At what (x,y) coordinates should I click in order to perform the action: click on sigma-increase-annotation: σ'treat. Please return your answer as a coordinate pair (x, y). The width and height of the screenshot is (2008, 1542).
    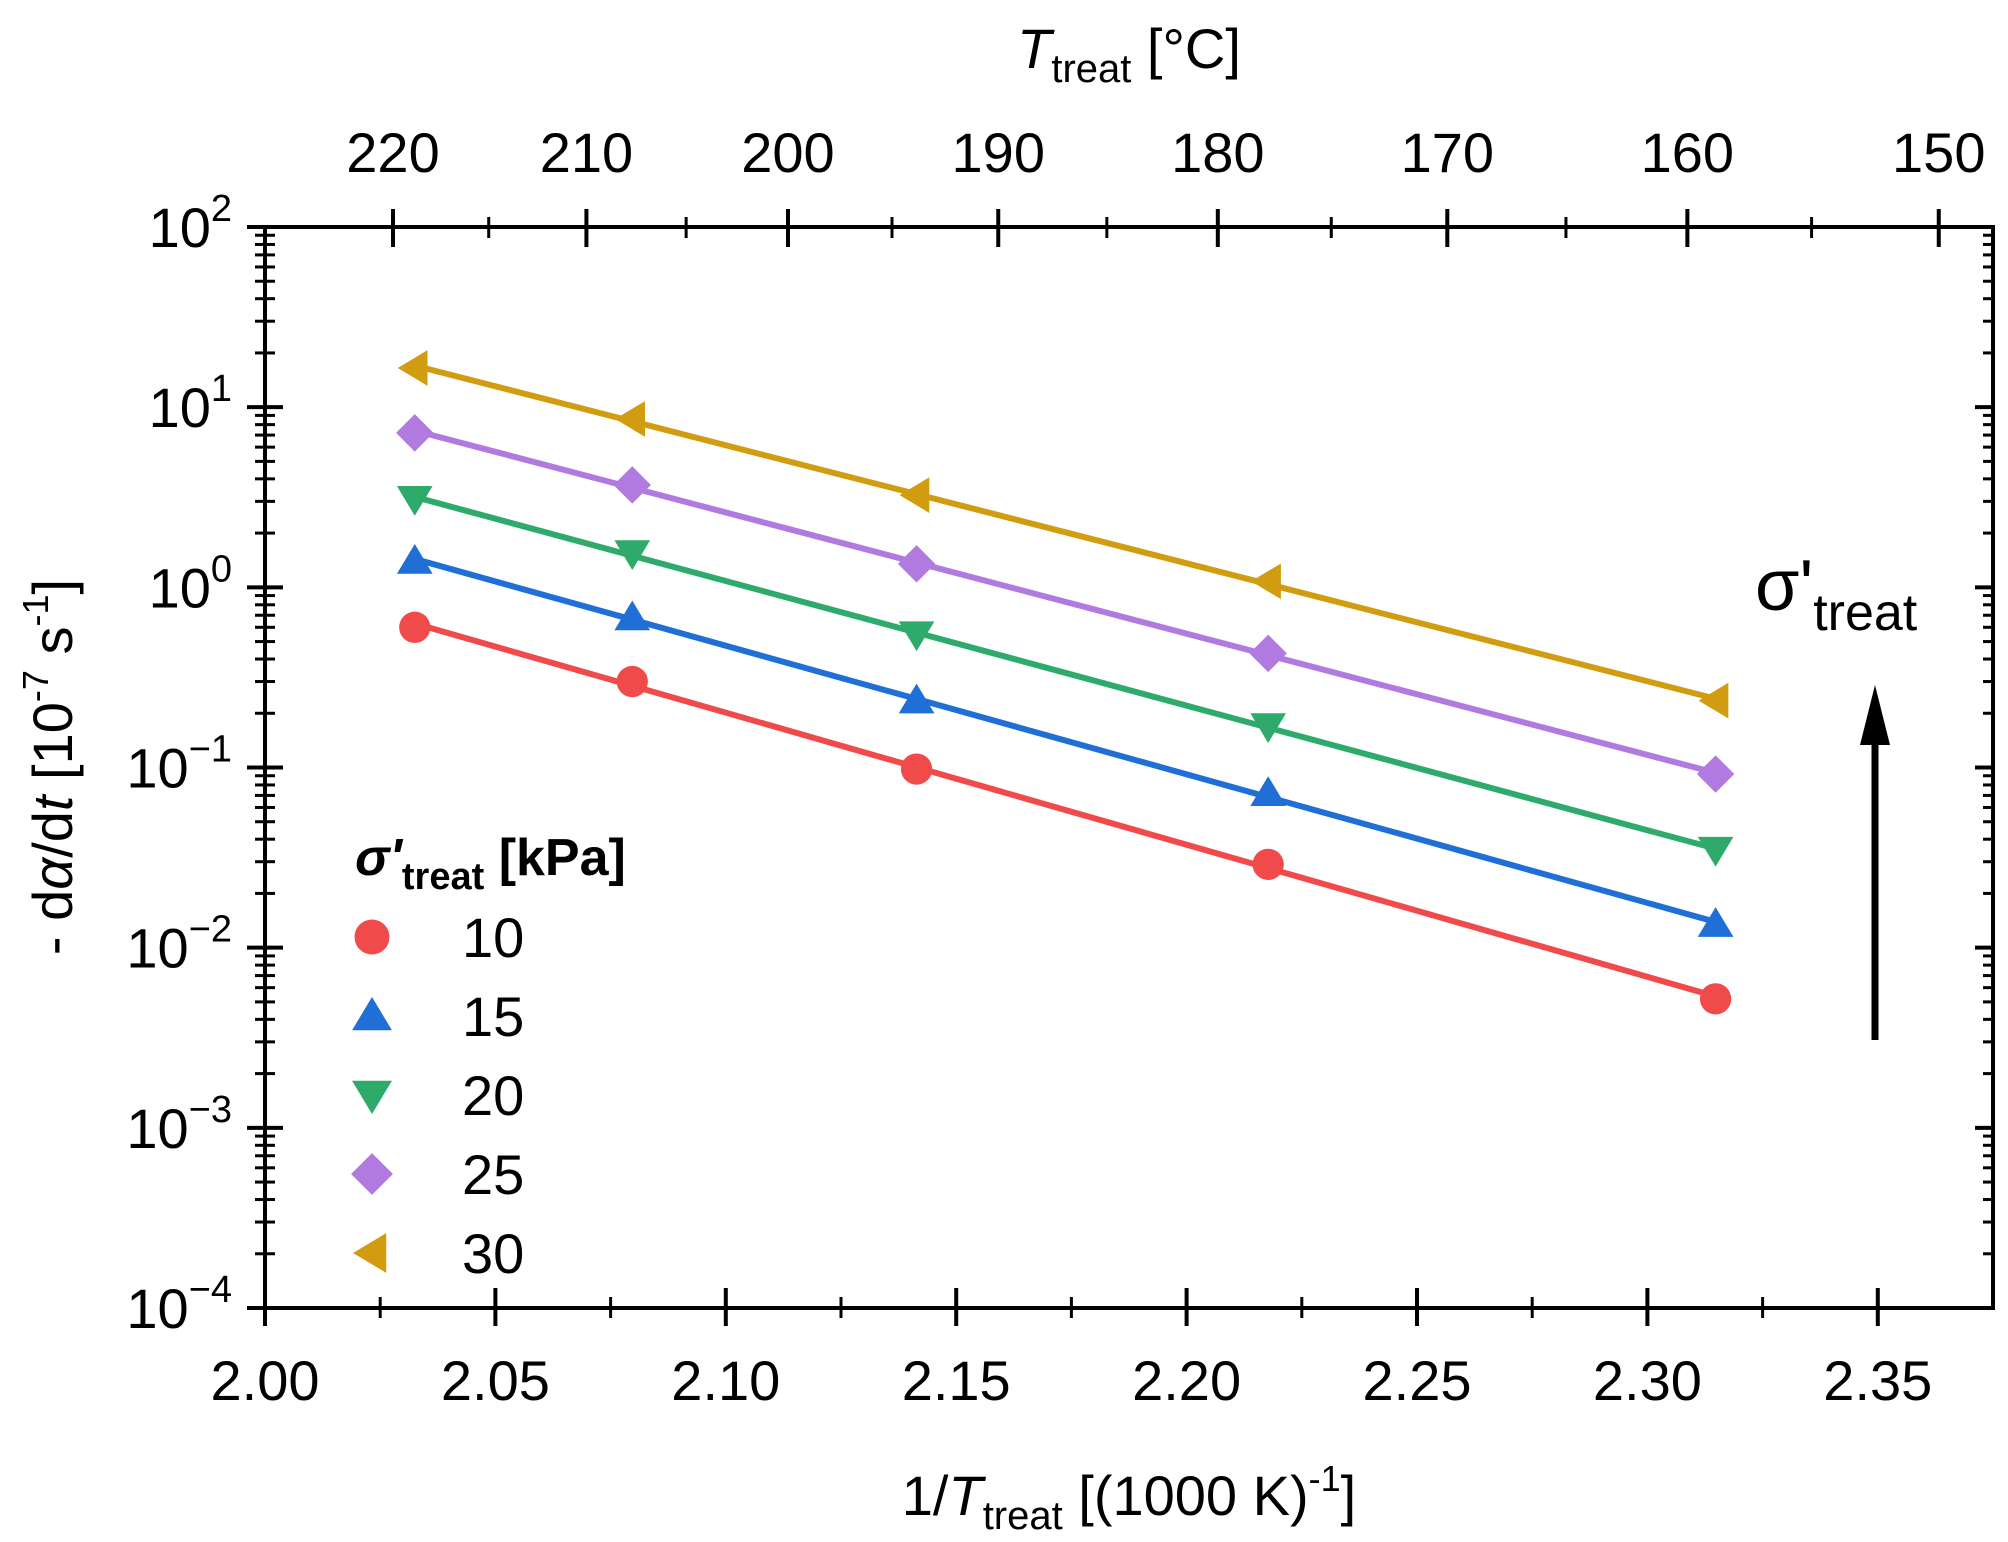
    Looking at the image, I should click on (1836, 793).